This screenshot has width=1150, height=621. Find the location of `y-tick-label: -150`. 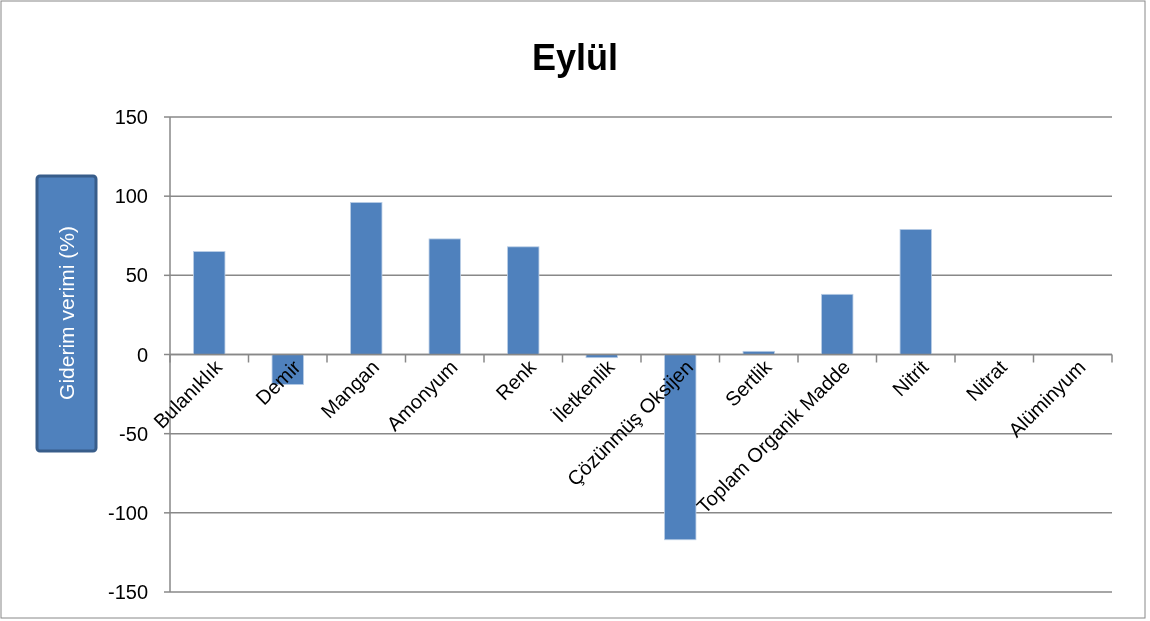

y-tick-label: -150 is located at coordinates (127, 592).